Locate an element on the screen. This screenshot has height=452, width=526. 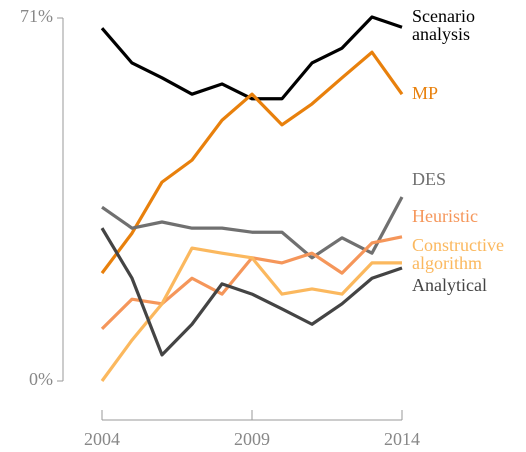
series-label: Constructive algorithm is located at coordinates (458, 254).